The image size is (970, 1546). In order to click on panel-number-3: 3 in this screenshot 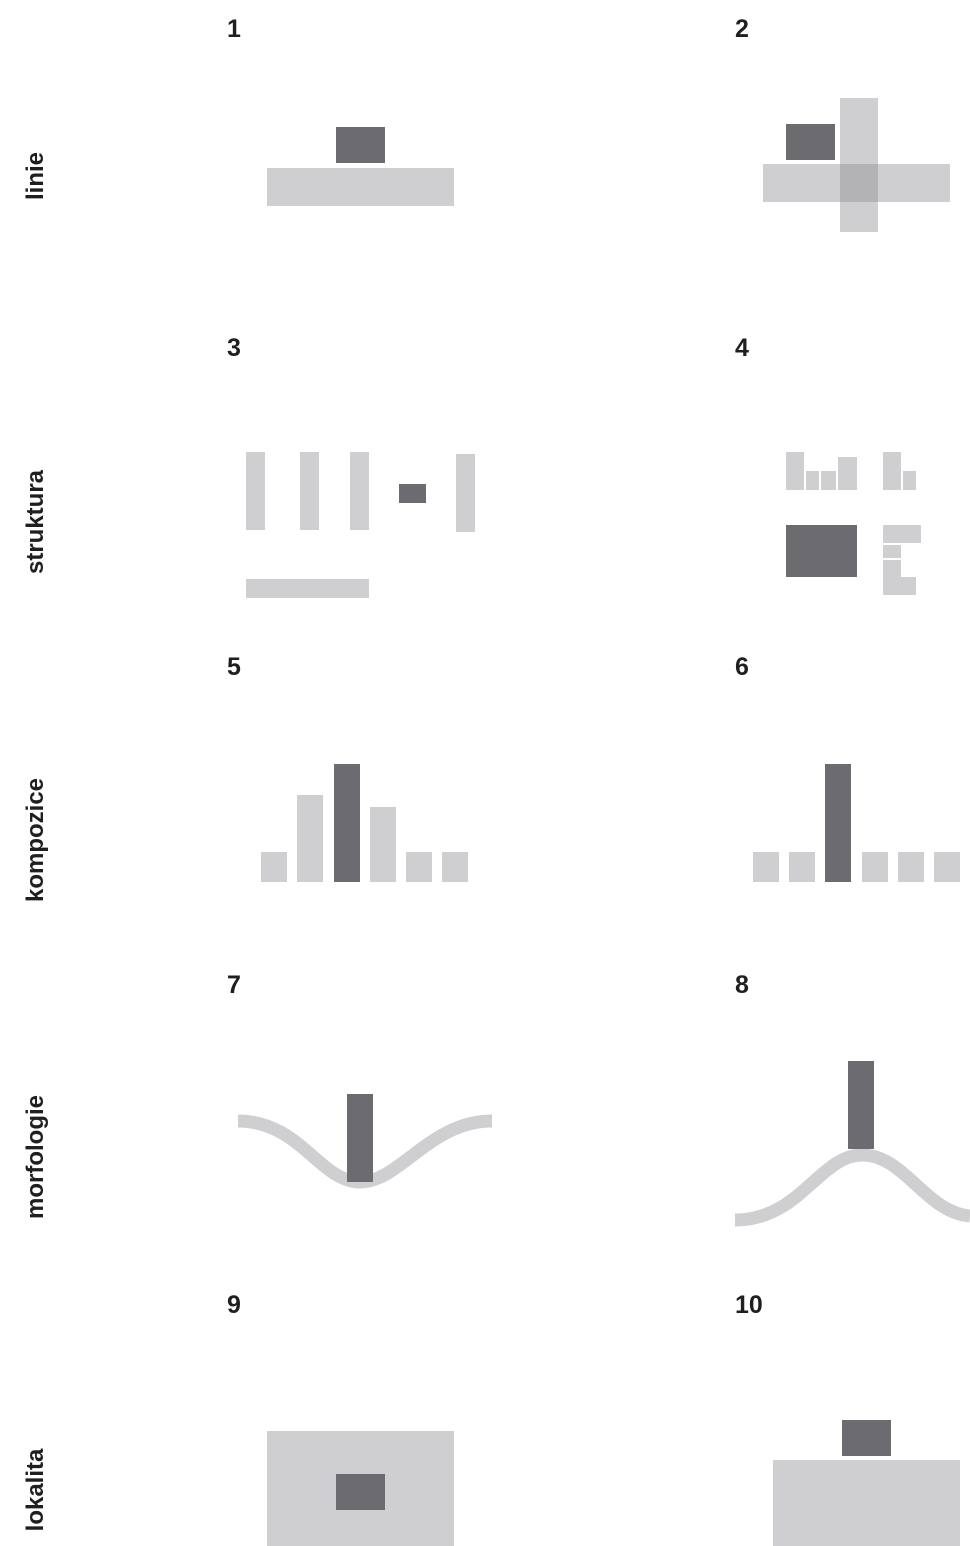, I will do `click(234, 348)`.